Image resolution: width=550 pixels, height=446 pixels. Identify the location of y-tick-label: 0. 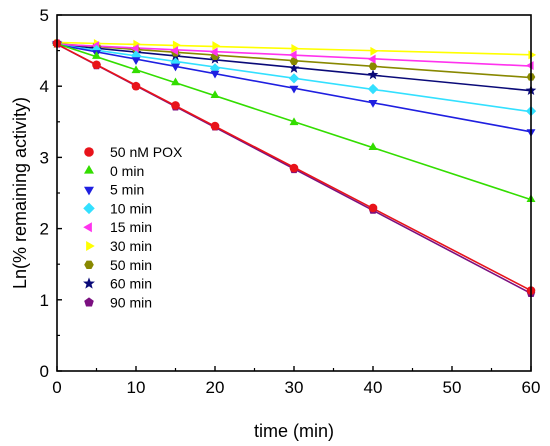
(44, 371).